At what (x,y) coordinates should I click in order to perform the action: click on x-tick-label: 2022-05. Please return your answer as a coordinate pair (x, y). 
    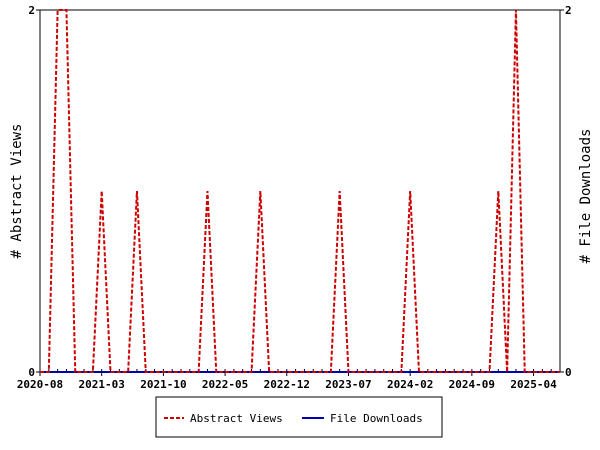
    Looking at the image, I should click on (225, 384).